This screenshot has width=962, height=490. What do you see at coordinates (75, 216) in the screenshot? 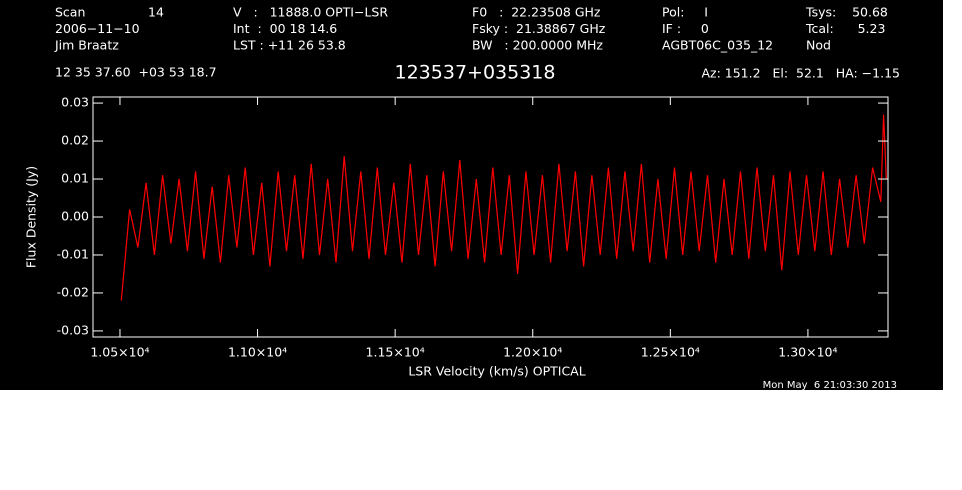
I see `y-tick-label: 0.00` at bounding box center [75, 216].